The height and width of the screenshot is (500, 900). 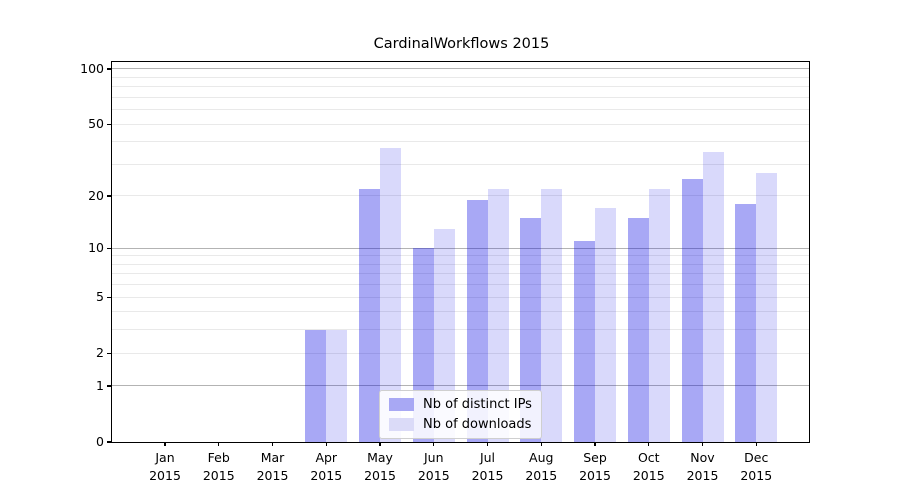 I want to click on x-tick-label-7: Aug 2015, so click(x=541, y=466).